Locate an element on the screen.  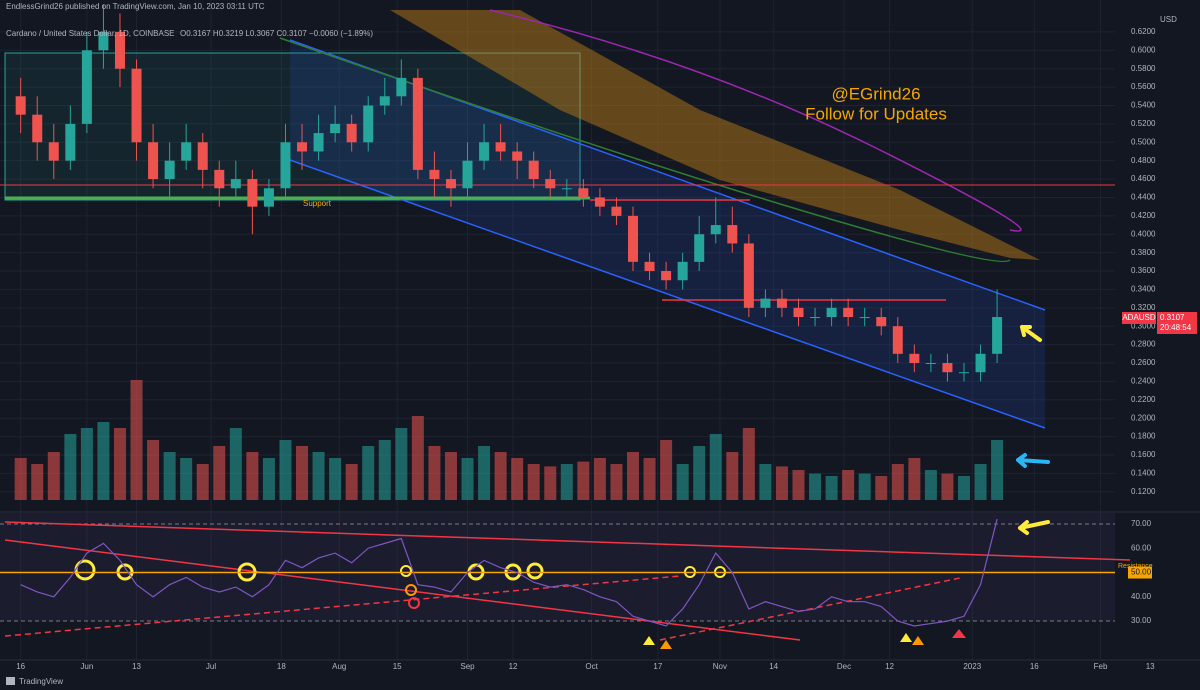
y-tick-label: 0.2200 is located at coordinates (1143, 399).